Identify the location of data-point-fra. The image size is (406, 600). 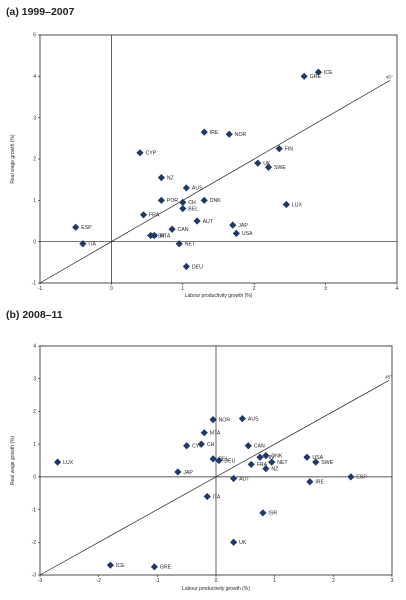
(251, 464).